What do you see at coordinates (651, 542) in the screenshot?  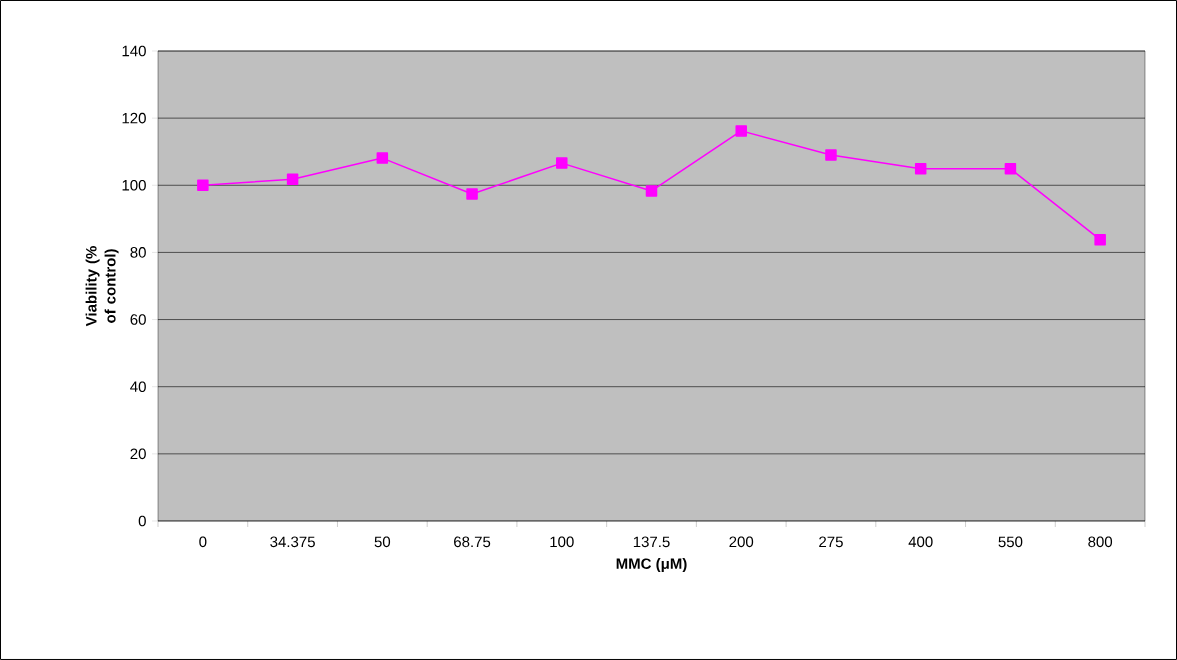 I see `x-tick-label: 137.5` at bounding box center [651, 542].